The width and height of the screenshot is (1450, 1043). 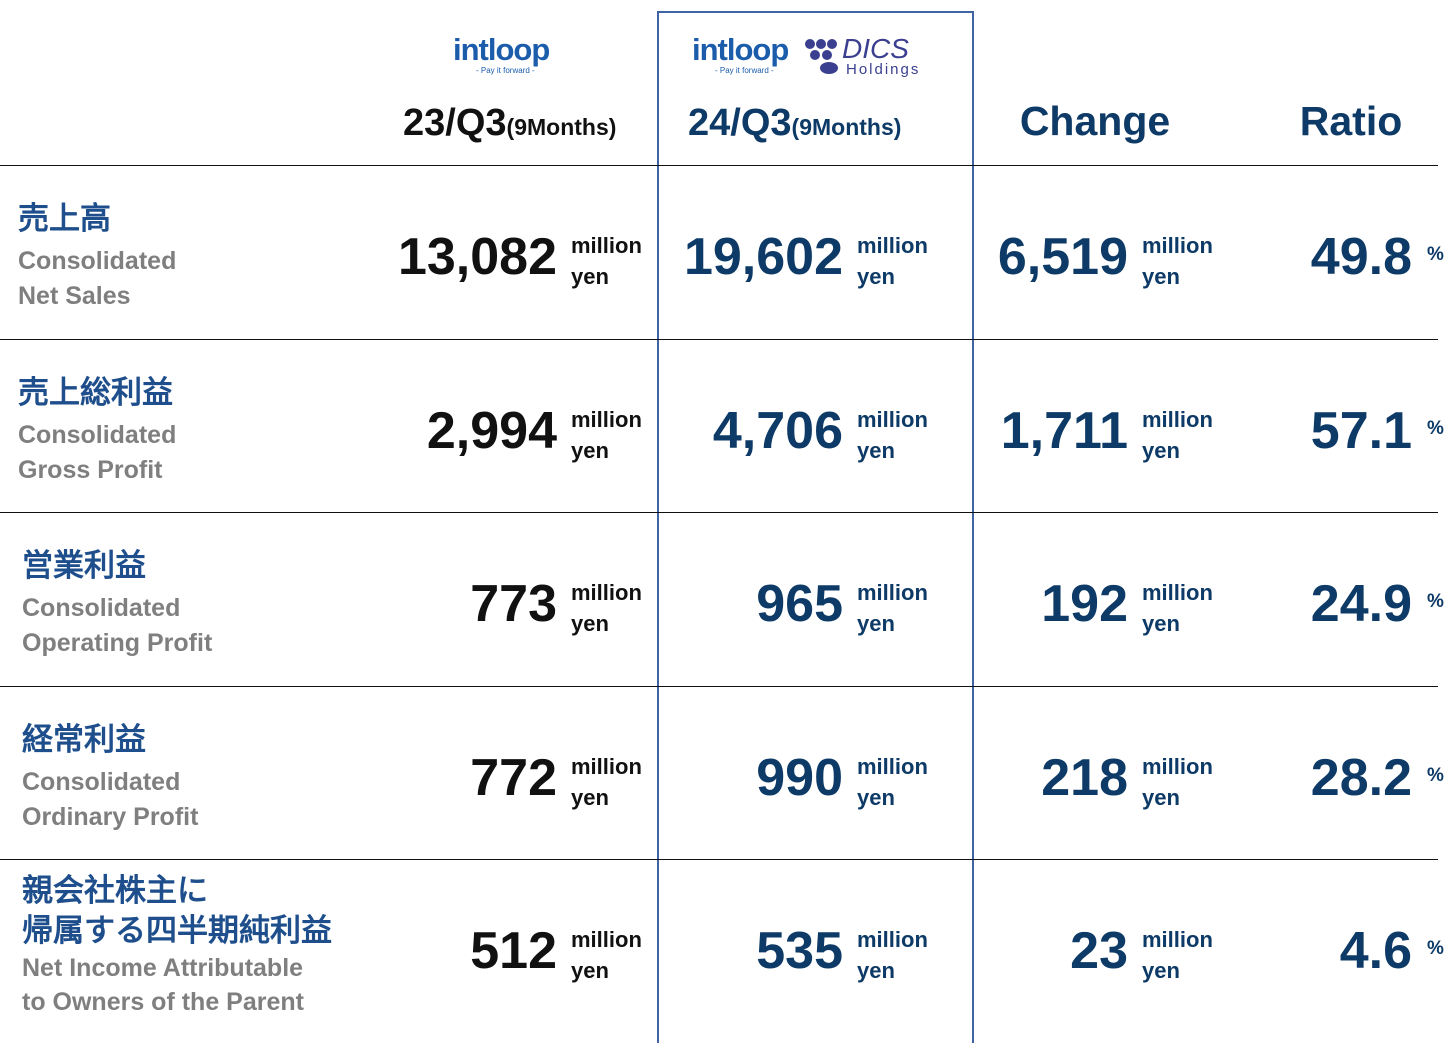 I want to click on value-change: 192, so click(x=1084, y=604).